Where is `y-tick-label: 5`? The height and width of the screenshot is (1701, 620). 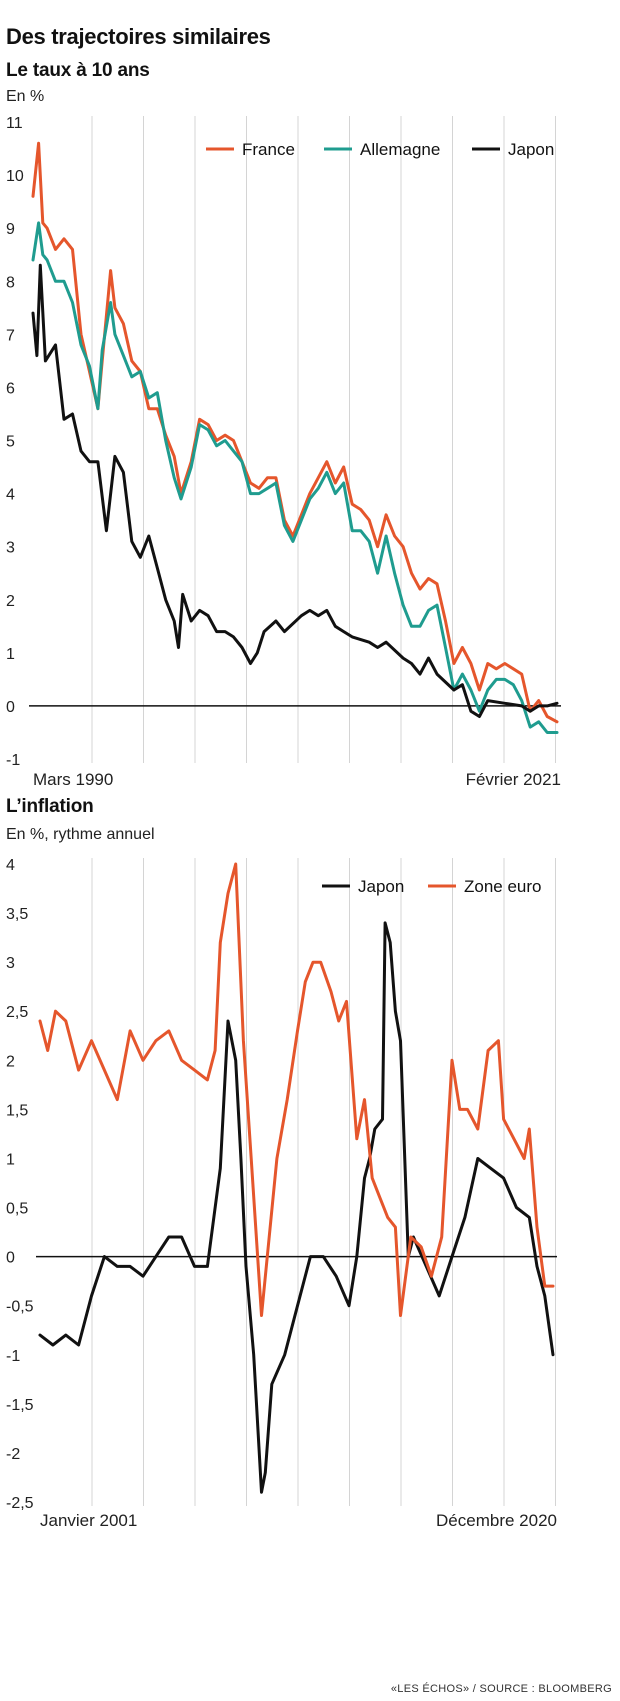
y-tick-label: 5 is located at coordinates (10, 442).